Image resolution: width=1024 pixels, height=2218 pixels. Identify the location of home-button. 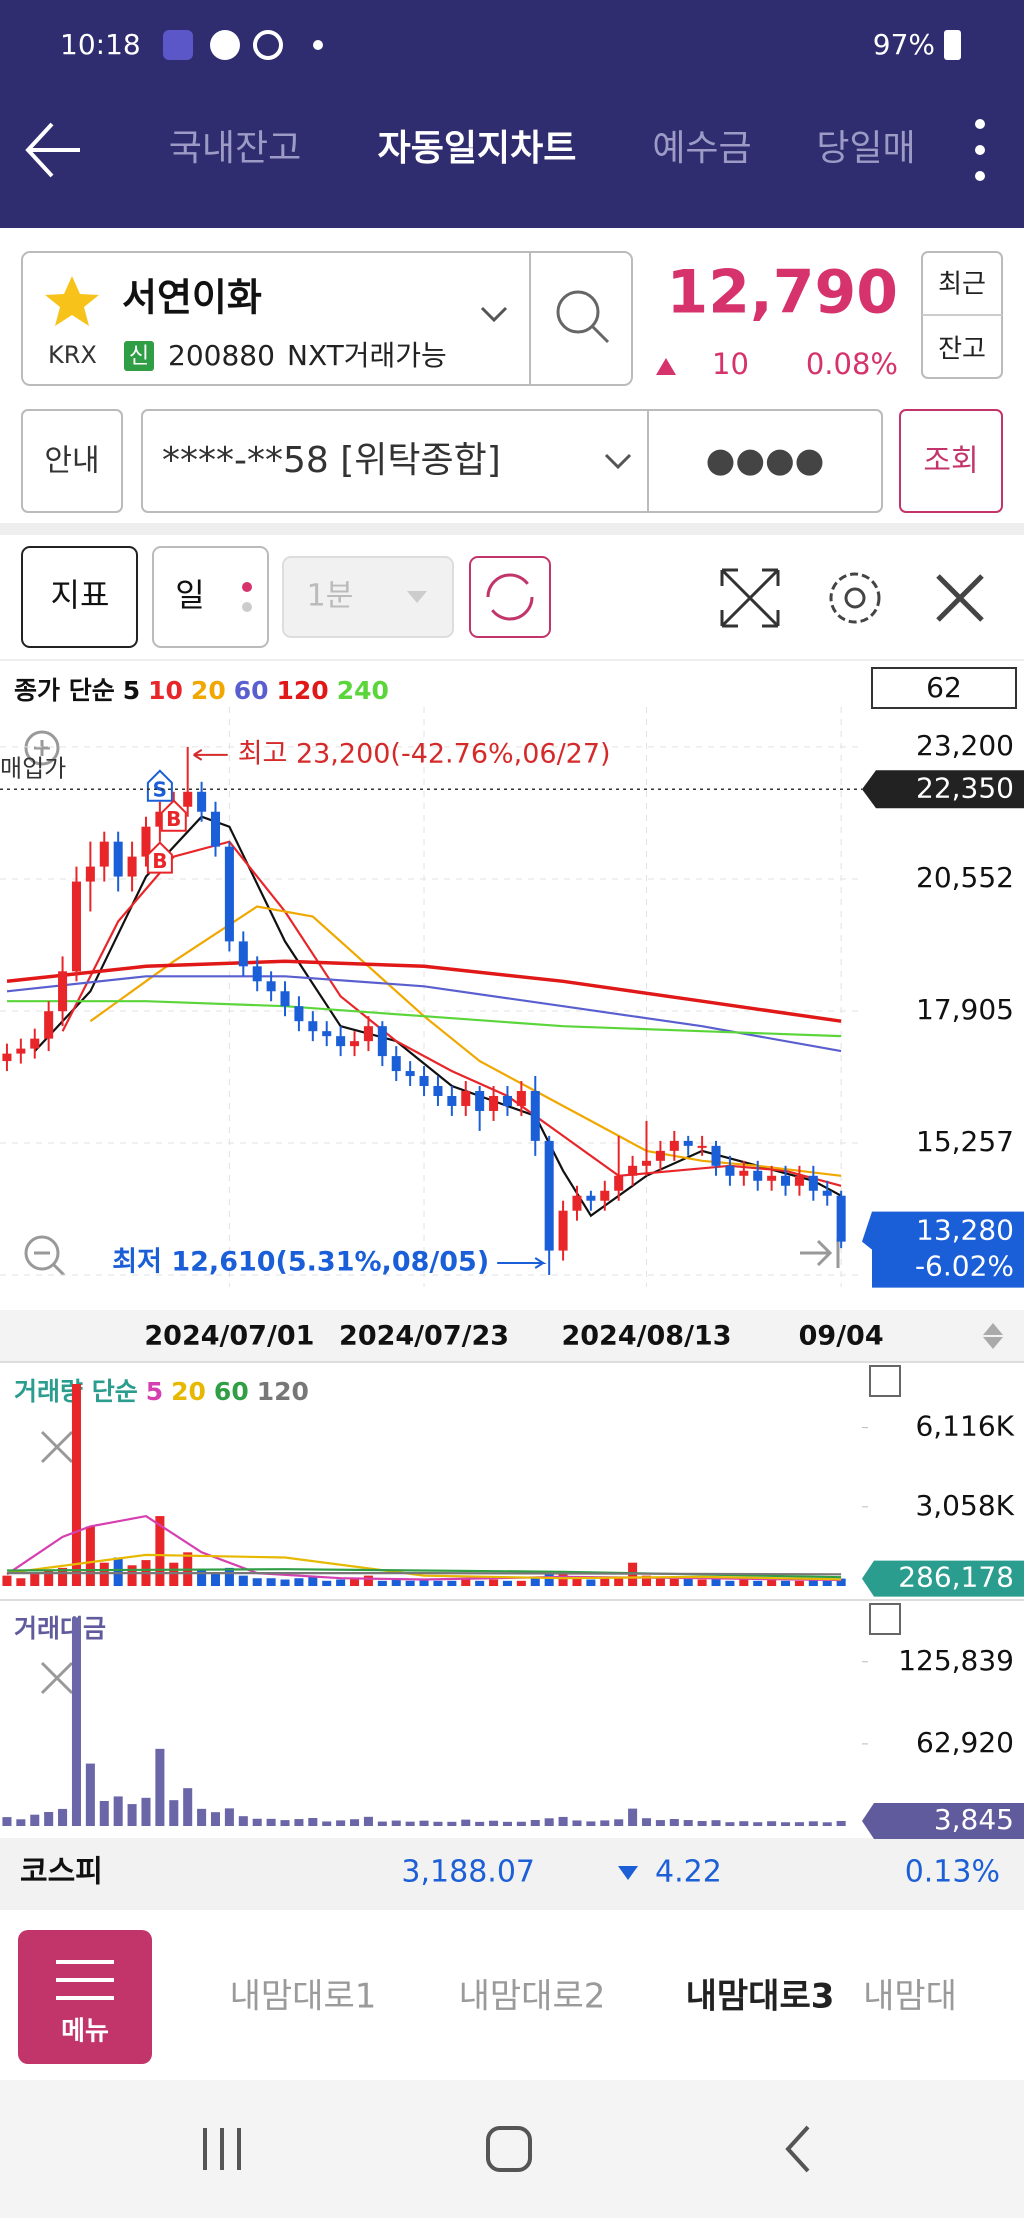
(509, 2149).